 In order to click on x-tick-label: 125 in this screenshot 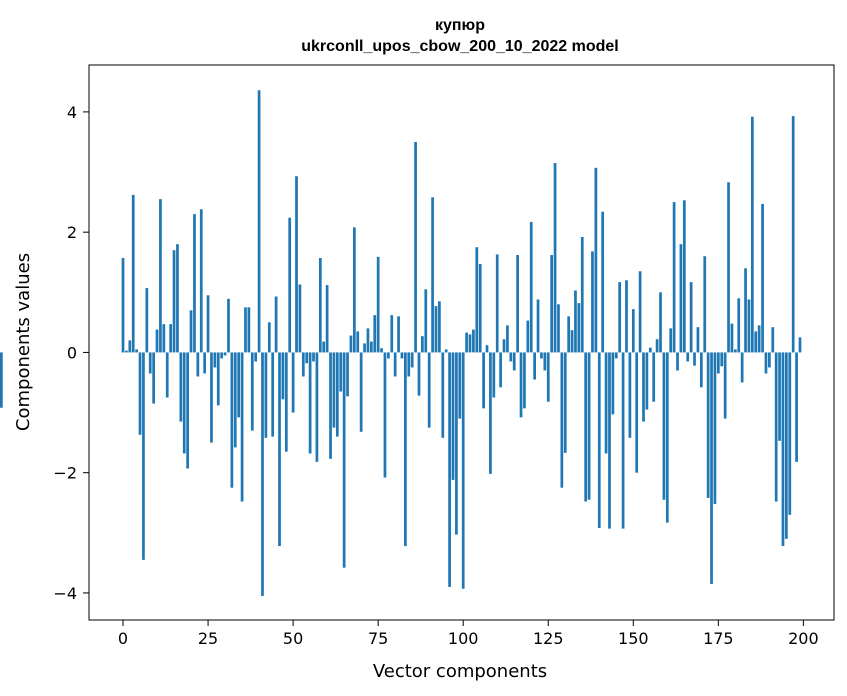, I will do `click(548, 638)`.